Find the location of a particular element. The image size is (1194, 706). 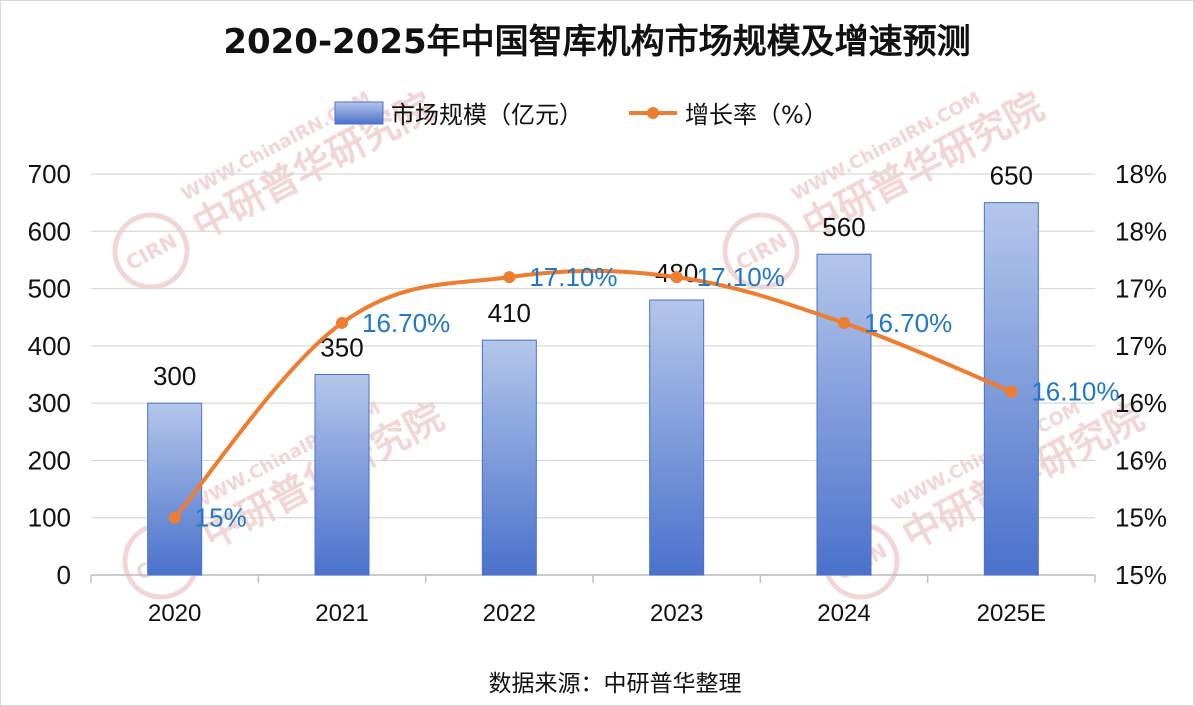

bar-data-label: 300 is located at coordinates (174, 376).